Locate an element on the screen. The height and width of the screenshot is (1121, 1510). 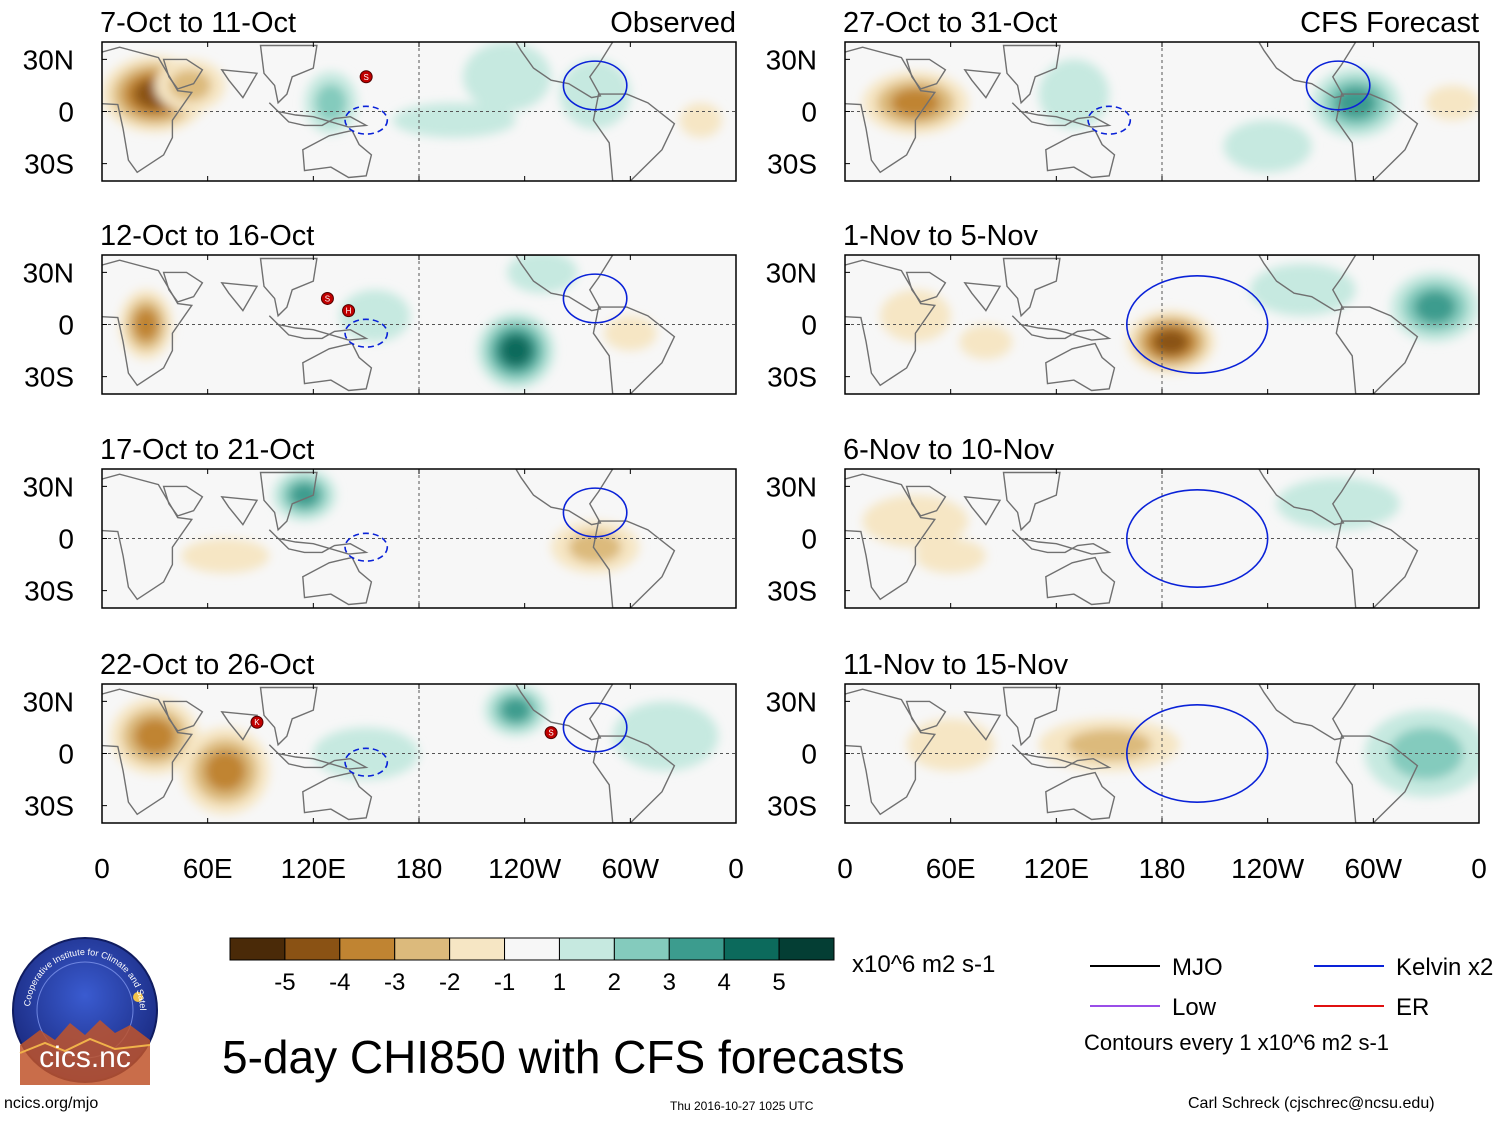
contour-legend: MJO Kelvin x2 Low ER is located at coordinates (1291, 987).